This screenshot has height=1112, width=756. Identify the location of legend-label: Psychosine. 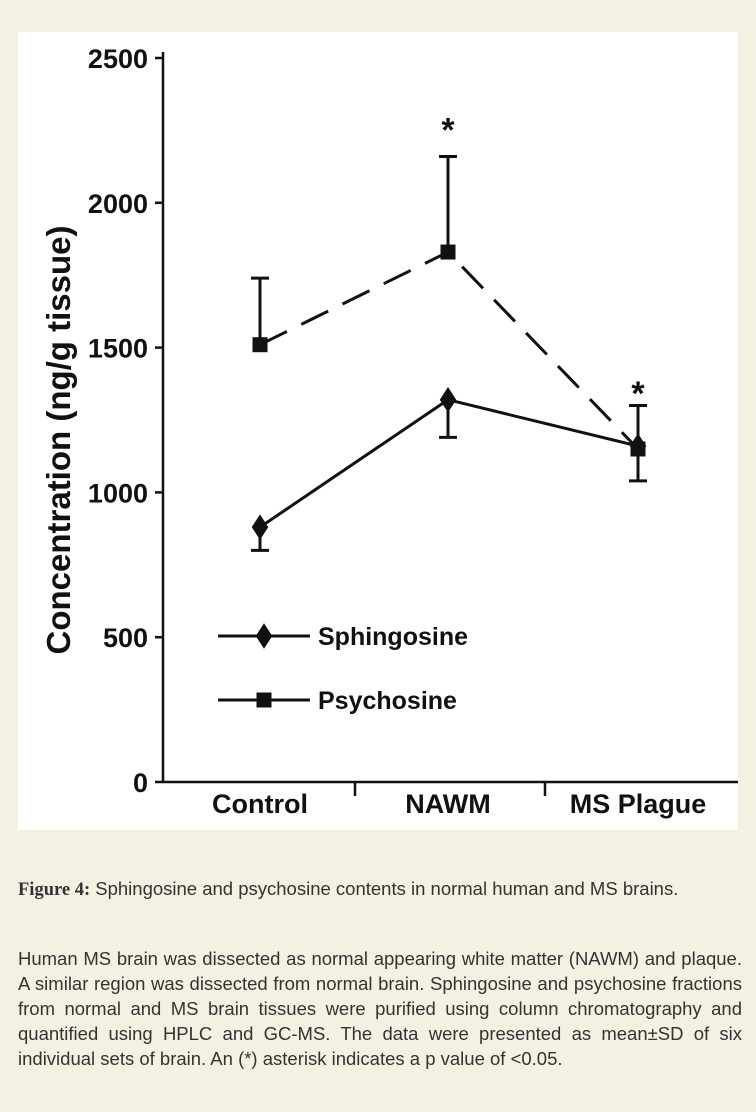
(387, 701).